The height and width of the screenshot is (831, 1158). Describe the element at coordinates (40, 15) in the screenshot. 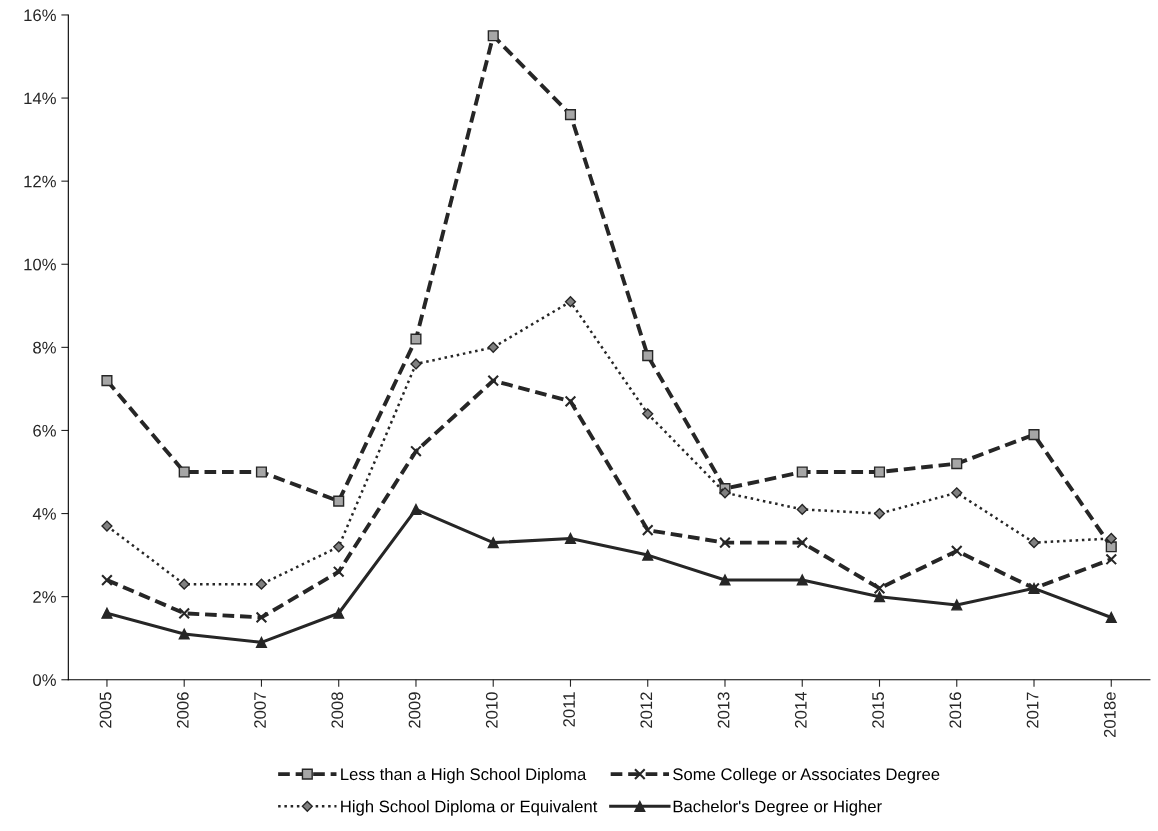

I see `y-tick-label: 16%` at that location.